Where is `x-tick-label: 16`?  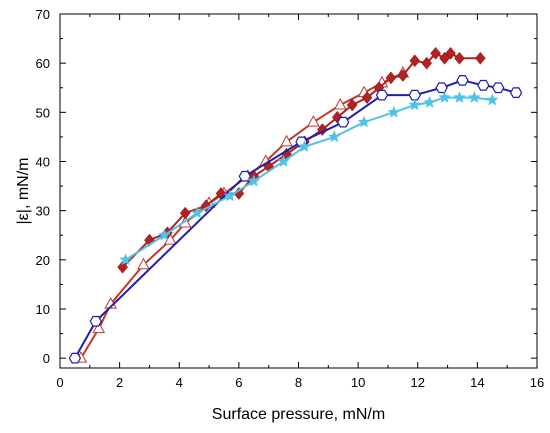 x-tick-label: 16 is located at coordinates (537, 382).